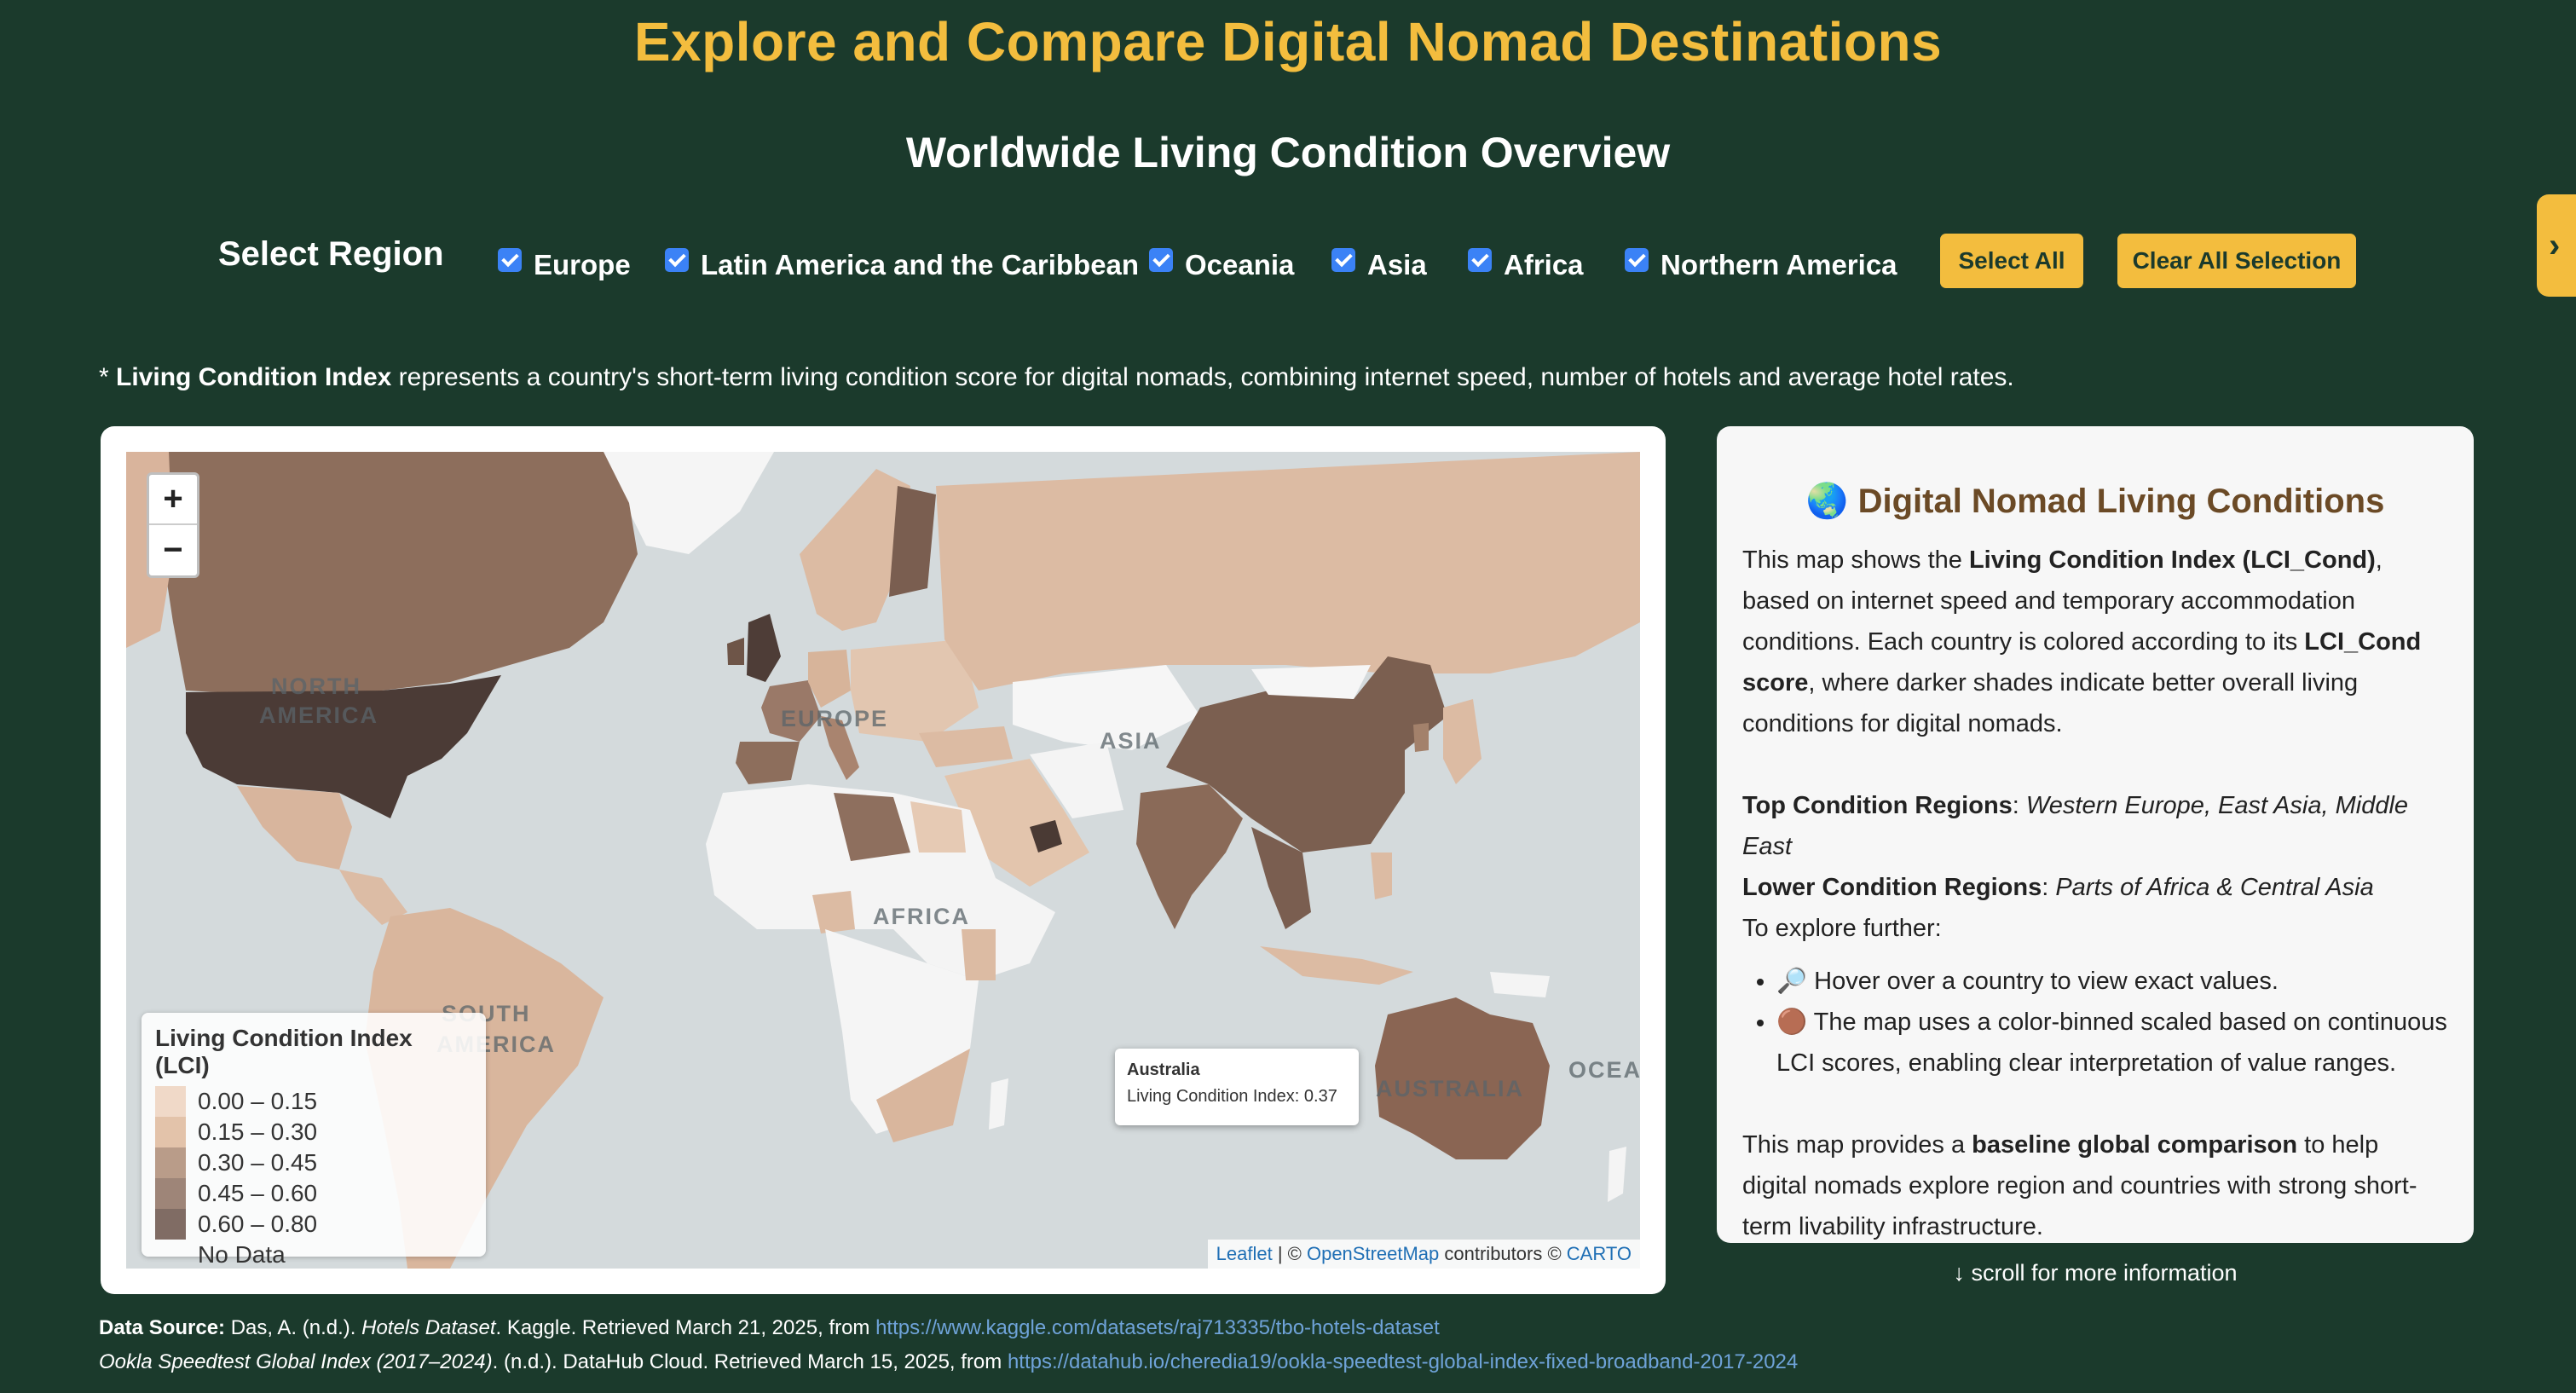 This screenshot has width=2576, height=1393. I want to click on country-russia, so click(1288, 571).